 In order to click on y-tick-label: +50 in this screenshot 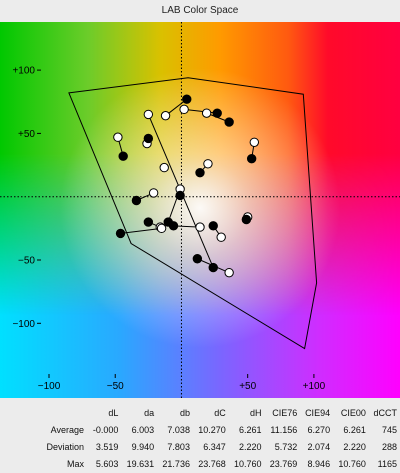, I will do `click(26, 134)`.